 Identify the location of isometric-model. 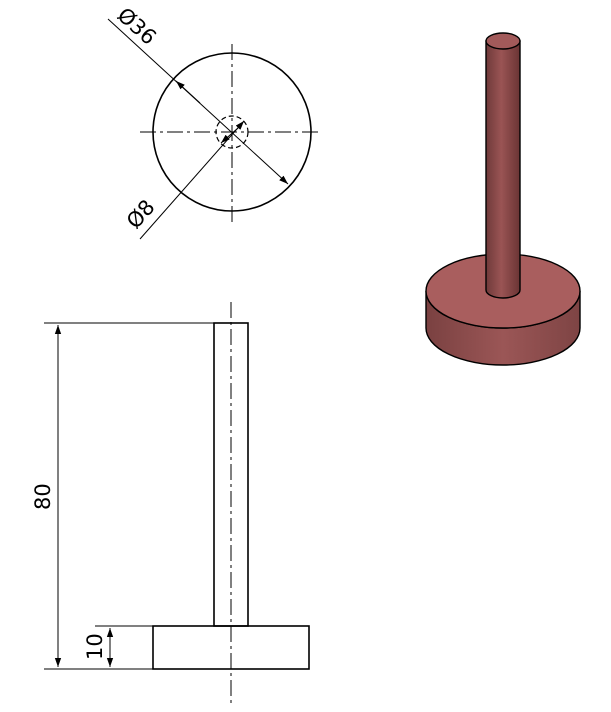
(503, 199).